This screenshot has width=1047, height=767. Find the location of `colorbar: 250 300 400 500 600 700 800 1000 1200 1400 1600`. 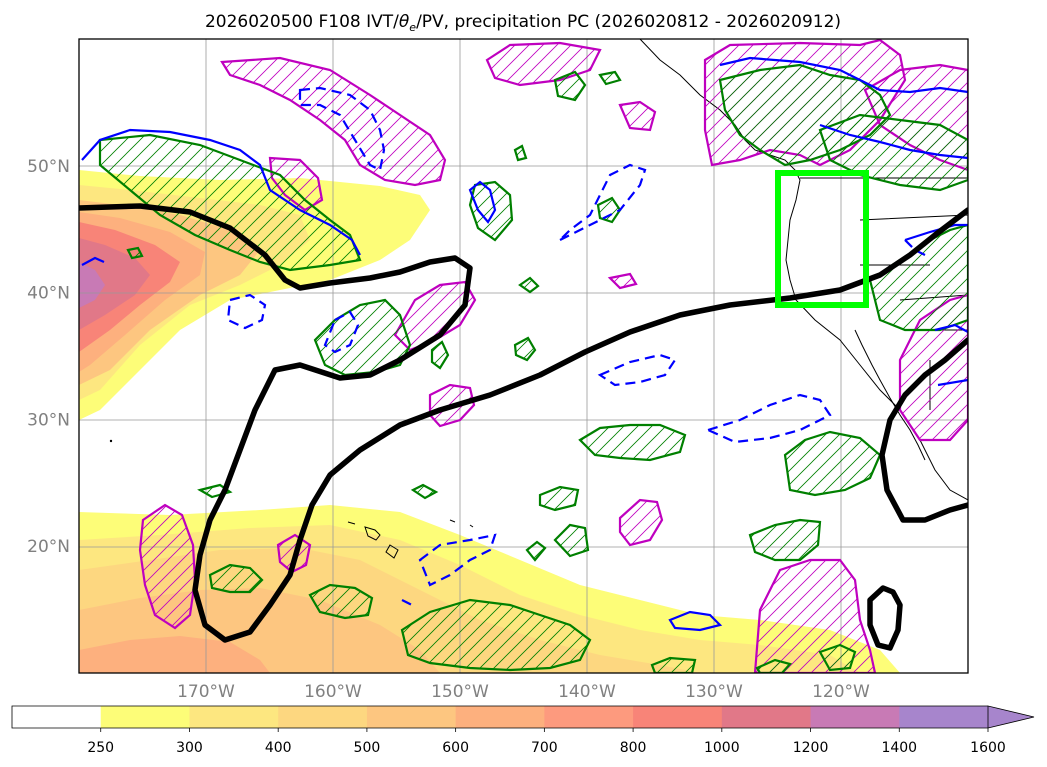

colorbar: 250 300 400 500 600 700 800 1000 1200 1400 1600 is located at coordinates (523, 730).